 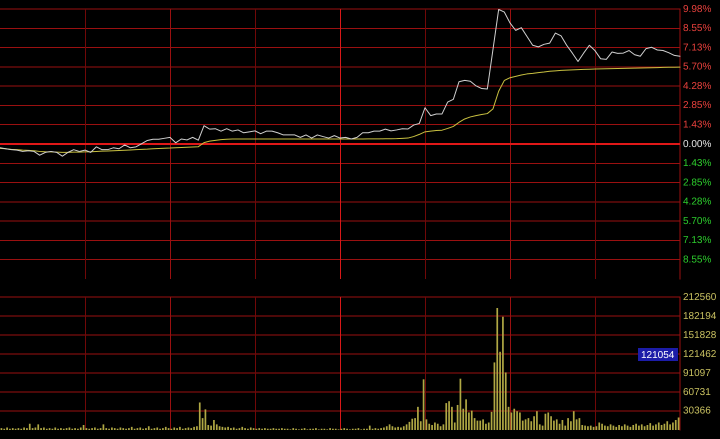 What do you see at coordinates (697, 392) in the screenshot?
I see `y-tick-label: 60731` at bounding box center [697, 392].